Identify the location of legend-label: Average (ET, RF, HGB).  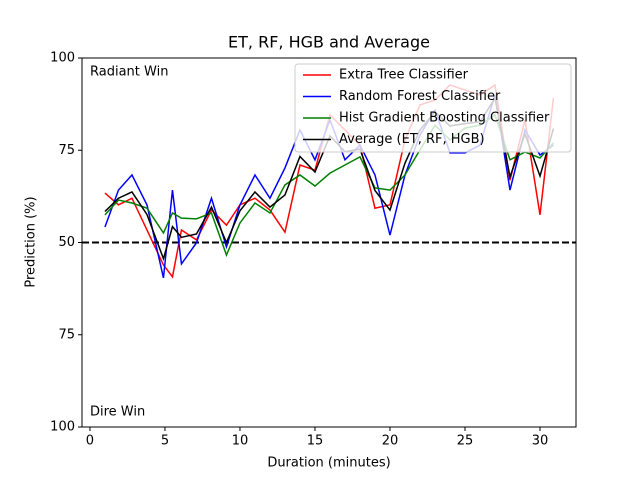
(412, 139).